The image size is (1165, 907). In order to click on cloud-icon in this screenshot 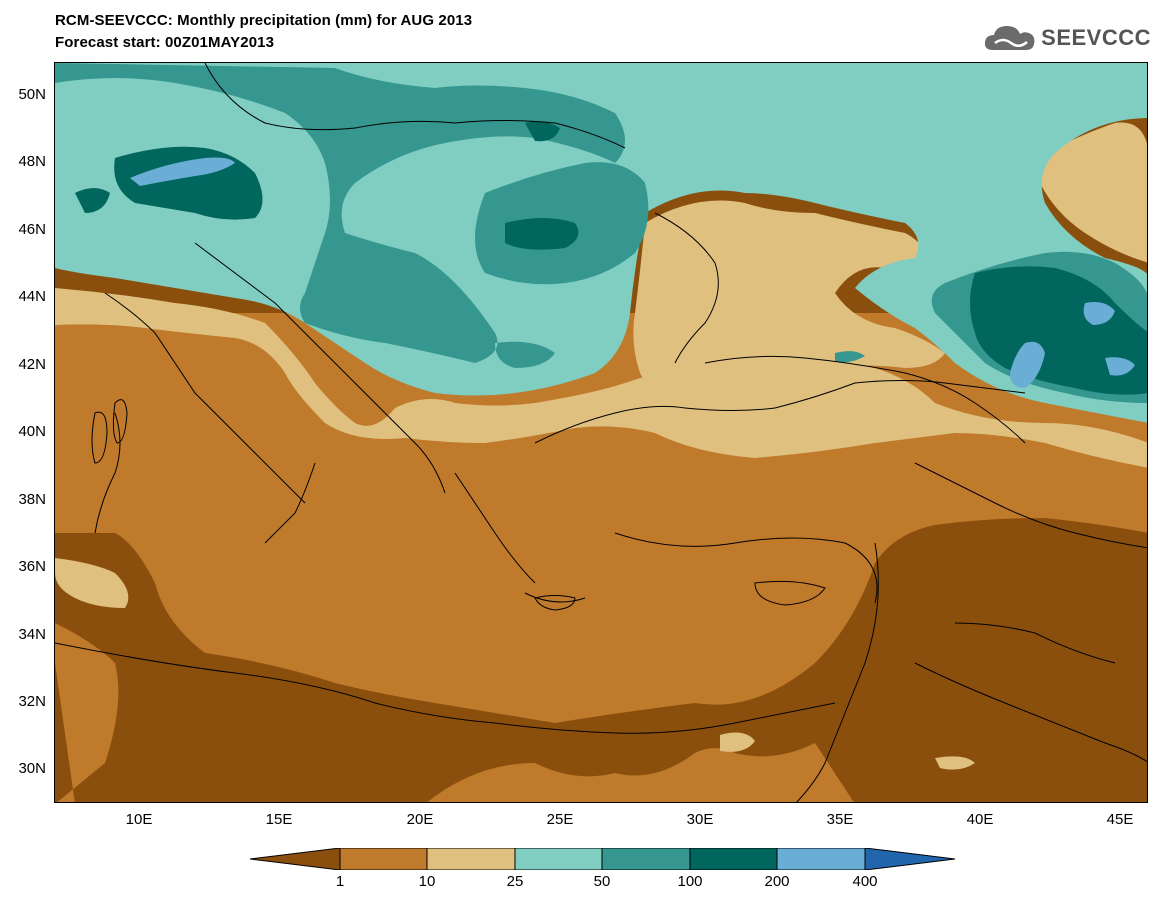, I will do `click(1010, 38)`.